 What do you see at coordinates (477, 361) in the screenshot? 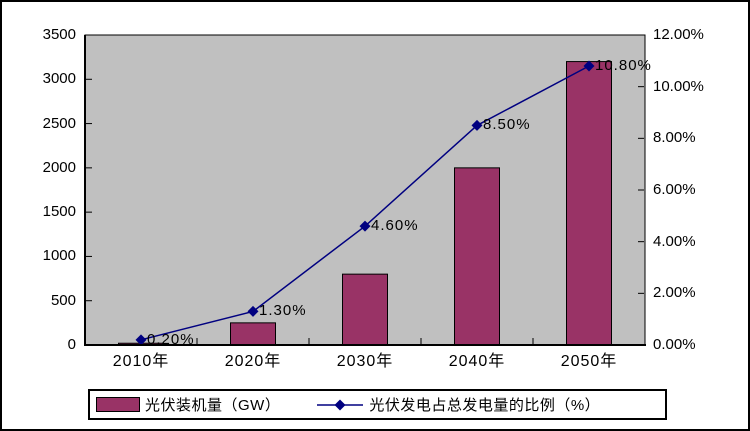
I see `x-axis-category-label: 2040年` at bounding box center [477, 361].